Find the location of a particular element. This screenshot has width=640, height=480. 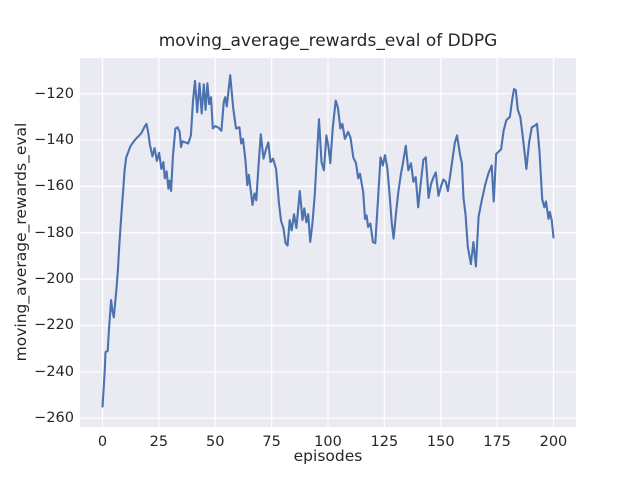

x-tick-label: 200 is located at coordinates (553, 442).